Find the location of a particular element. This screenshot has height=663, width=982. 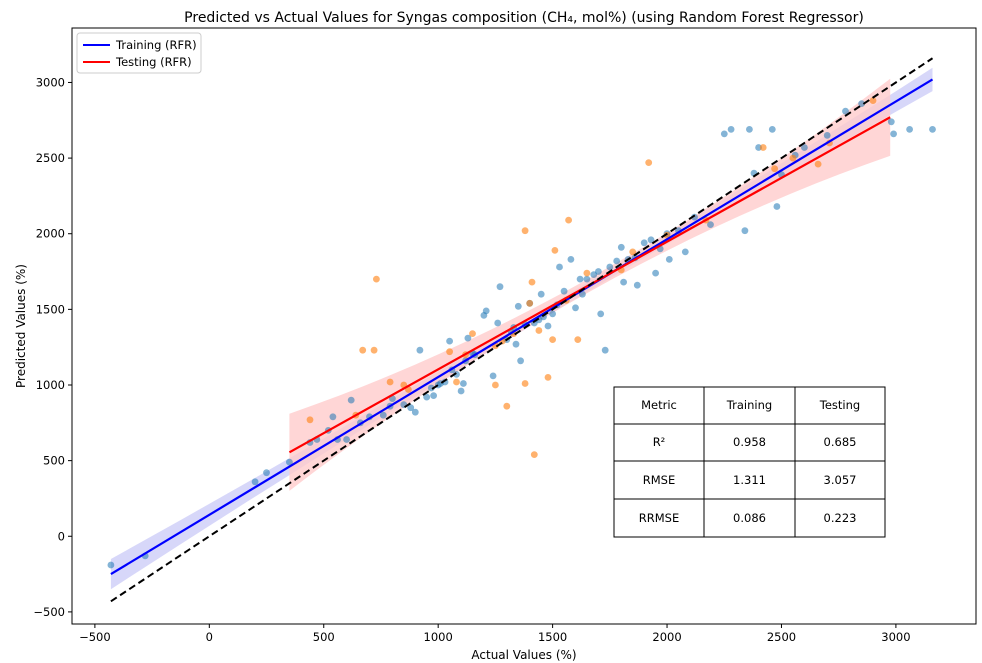

y-tick-label: 500 is located at coordinates (54, 461).